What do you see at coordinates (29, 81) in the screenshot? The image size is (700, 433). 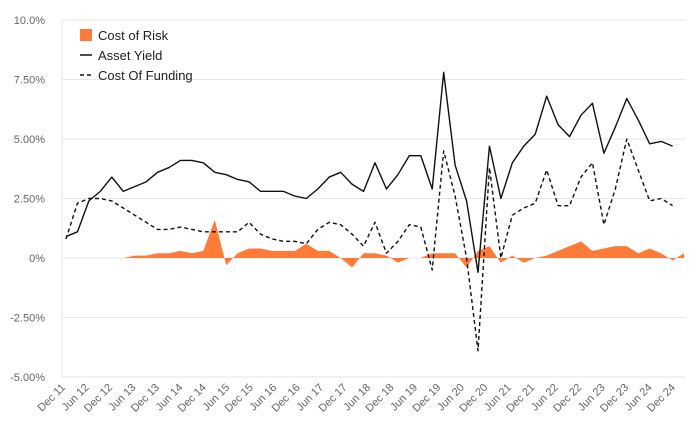 I see `y-tick-label: 7.50%` at bounding box center [29, 81].